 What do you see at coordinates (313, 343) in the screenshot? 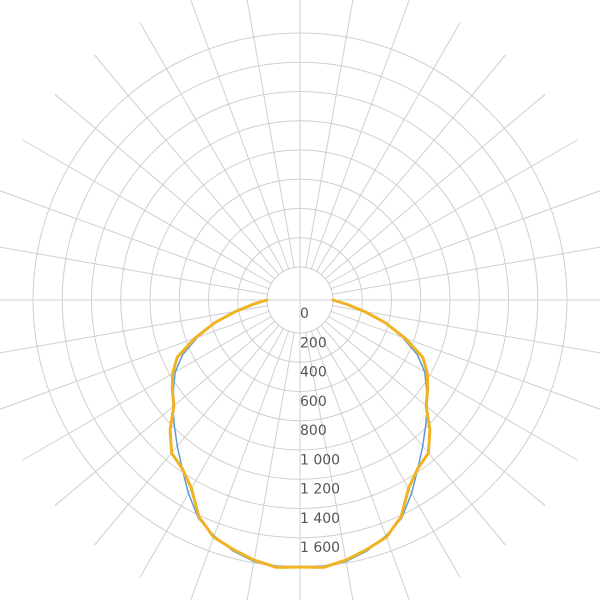
I see `radial-tick-label-1: 200` at bounding box center [313, 343].